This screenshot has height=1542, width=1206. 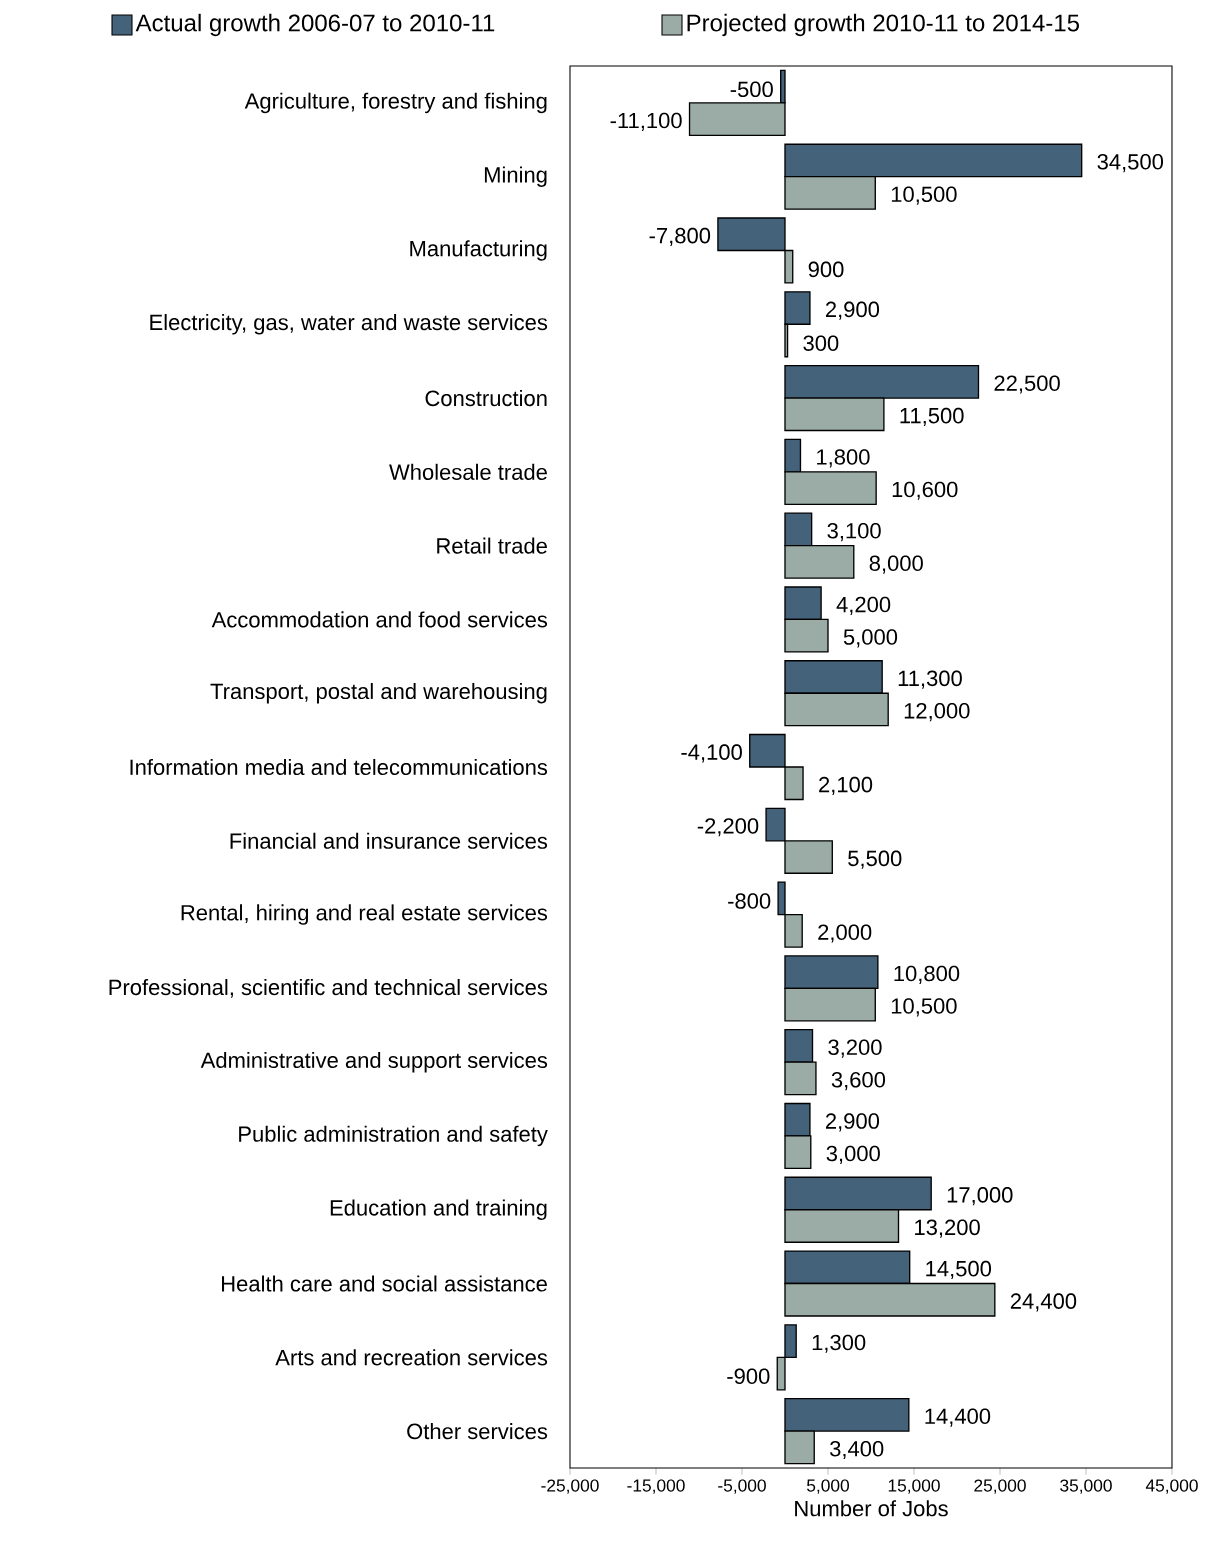 What do you see at coordinates (477, 1431) in the screenshot?
I see `y-tick-label: Other services` at bounding box center [477, 1431].